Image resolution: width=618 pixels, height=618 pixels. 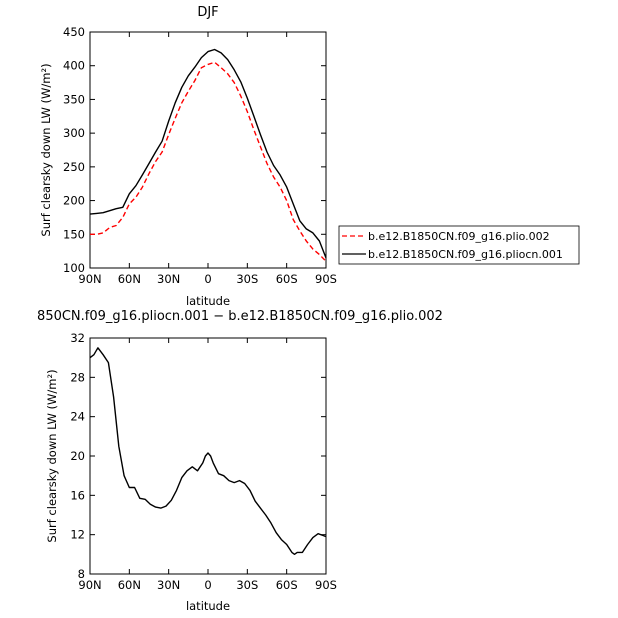 I want to click on top-x-axis-label: latitude, so click(x=208, y=301).